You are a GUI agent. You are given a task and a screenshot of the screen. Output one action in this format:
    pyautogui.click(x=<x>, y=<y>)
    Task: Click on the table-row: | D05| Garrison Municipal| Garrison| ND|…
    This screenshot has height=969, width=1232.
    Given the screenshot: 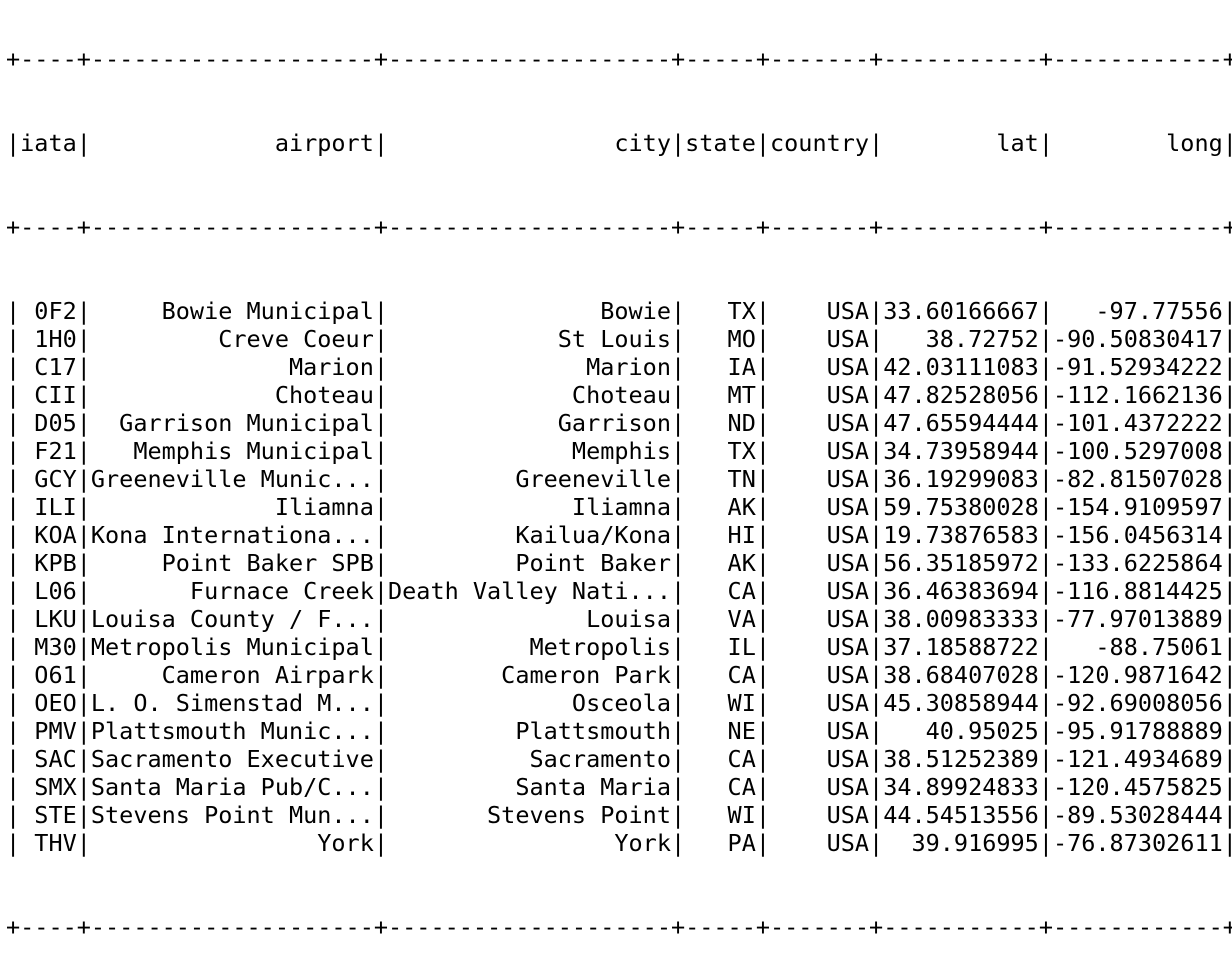 What is the action you would take?
    pyautogui.click(x=619, y=423)
    